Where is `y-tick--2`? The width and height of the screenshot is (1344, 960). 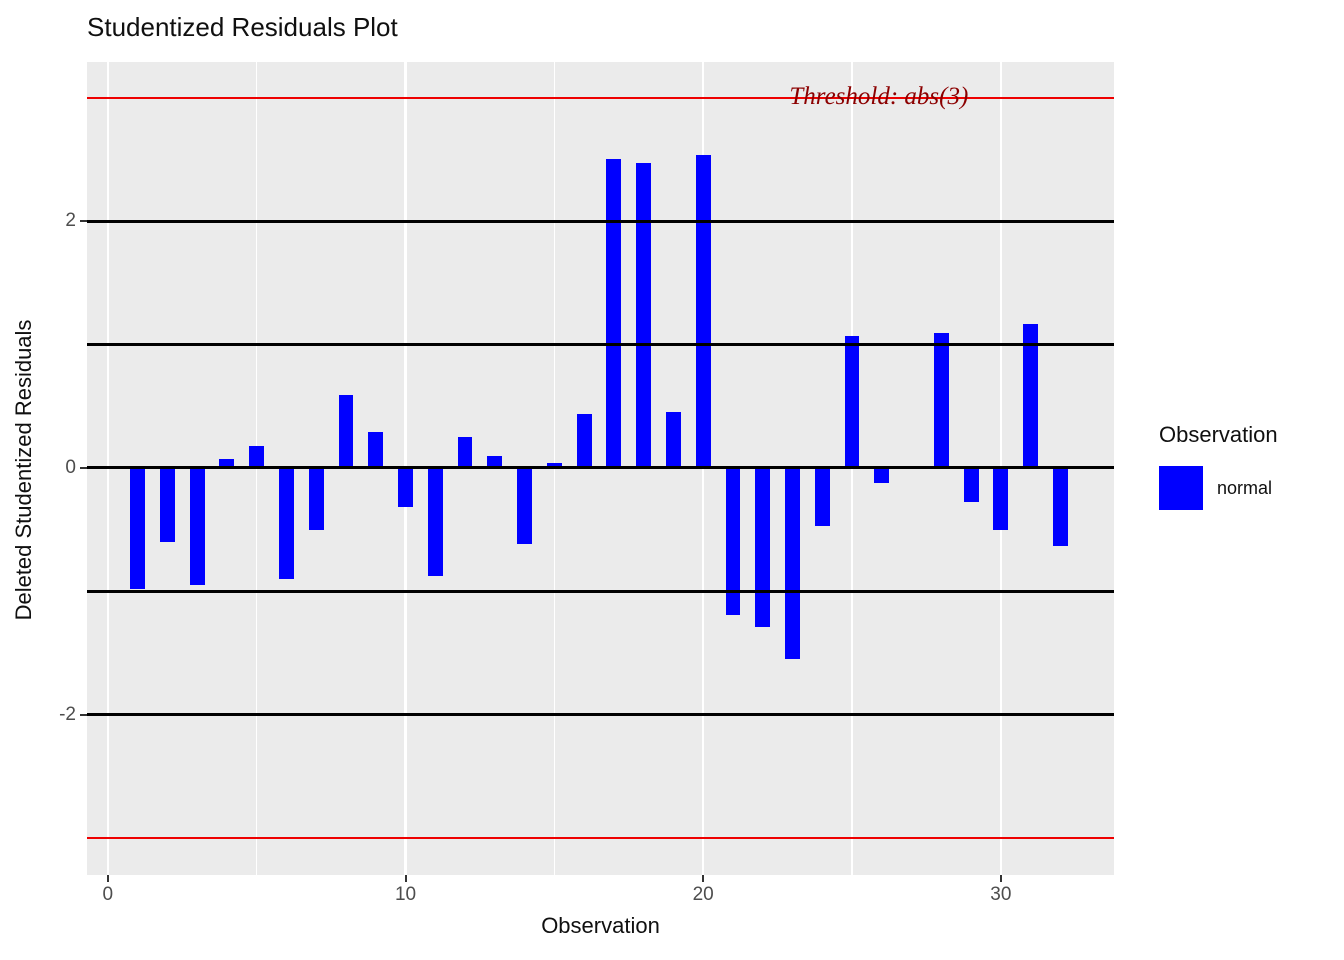 y-tick--2 is located at coordinates (83, 714).